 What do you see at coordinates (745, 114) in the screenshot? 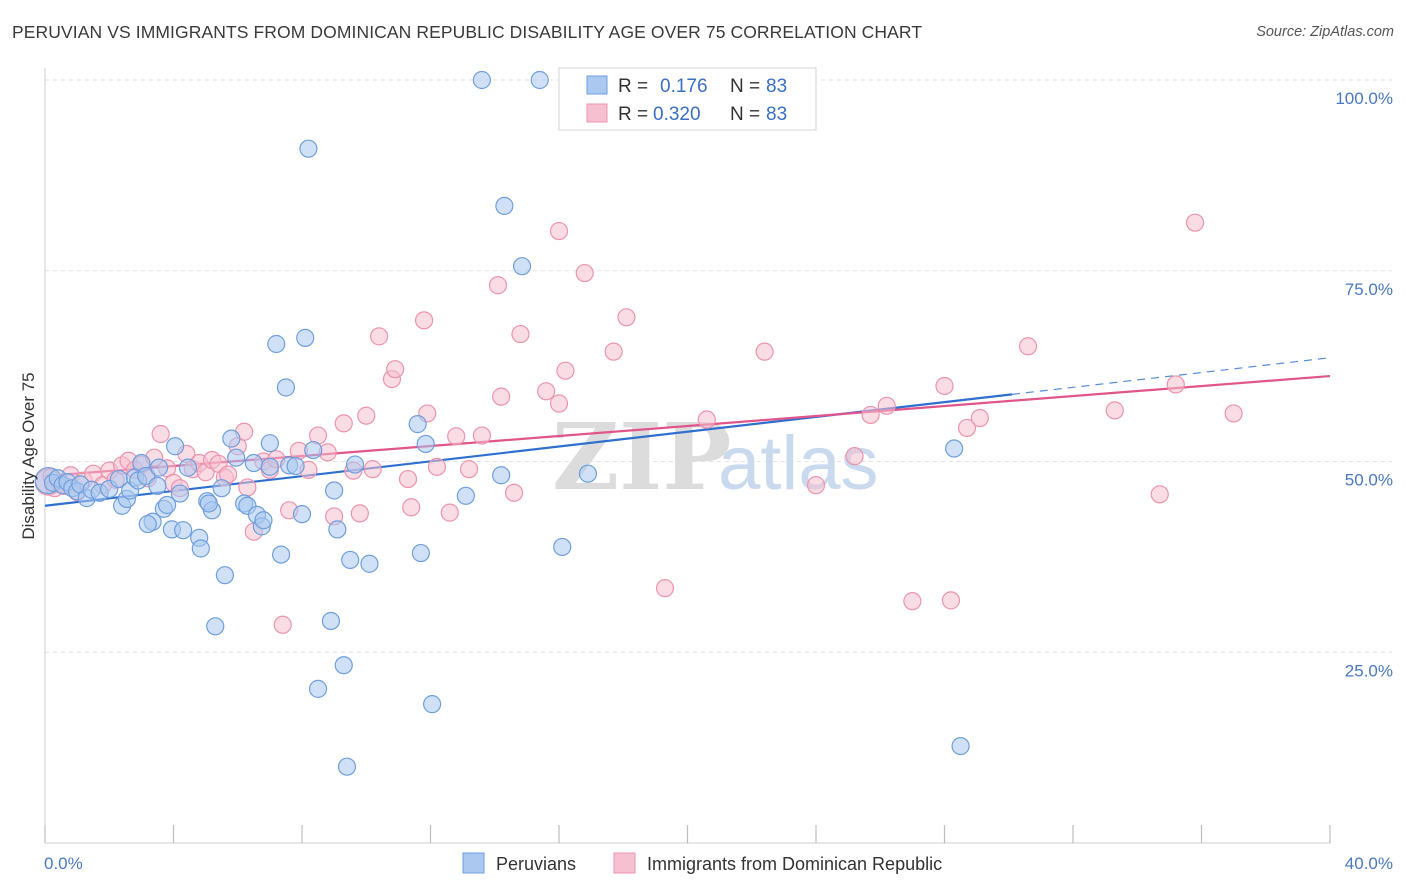
I see `legend-n-label-2: N =` at bounding box center [745, 114].